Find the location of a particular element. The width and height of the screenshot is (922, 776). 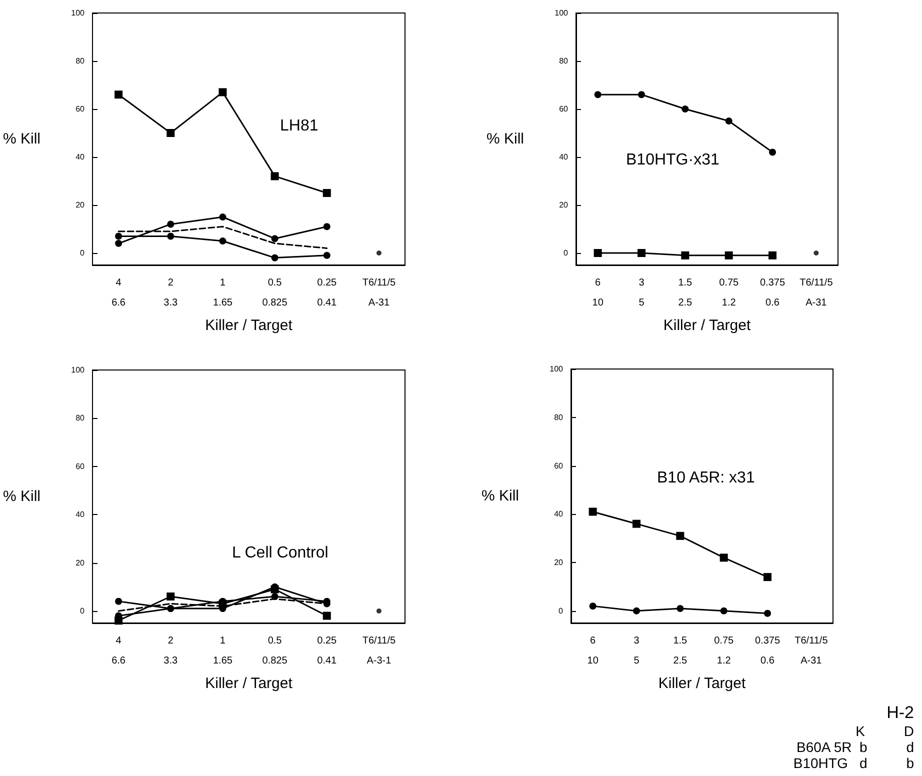

text: H-2 is located at coordinates (900, 712).